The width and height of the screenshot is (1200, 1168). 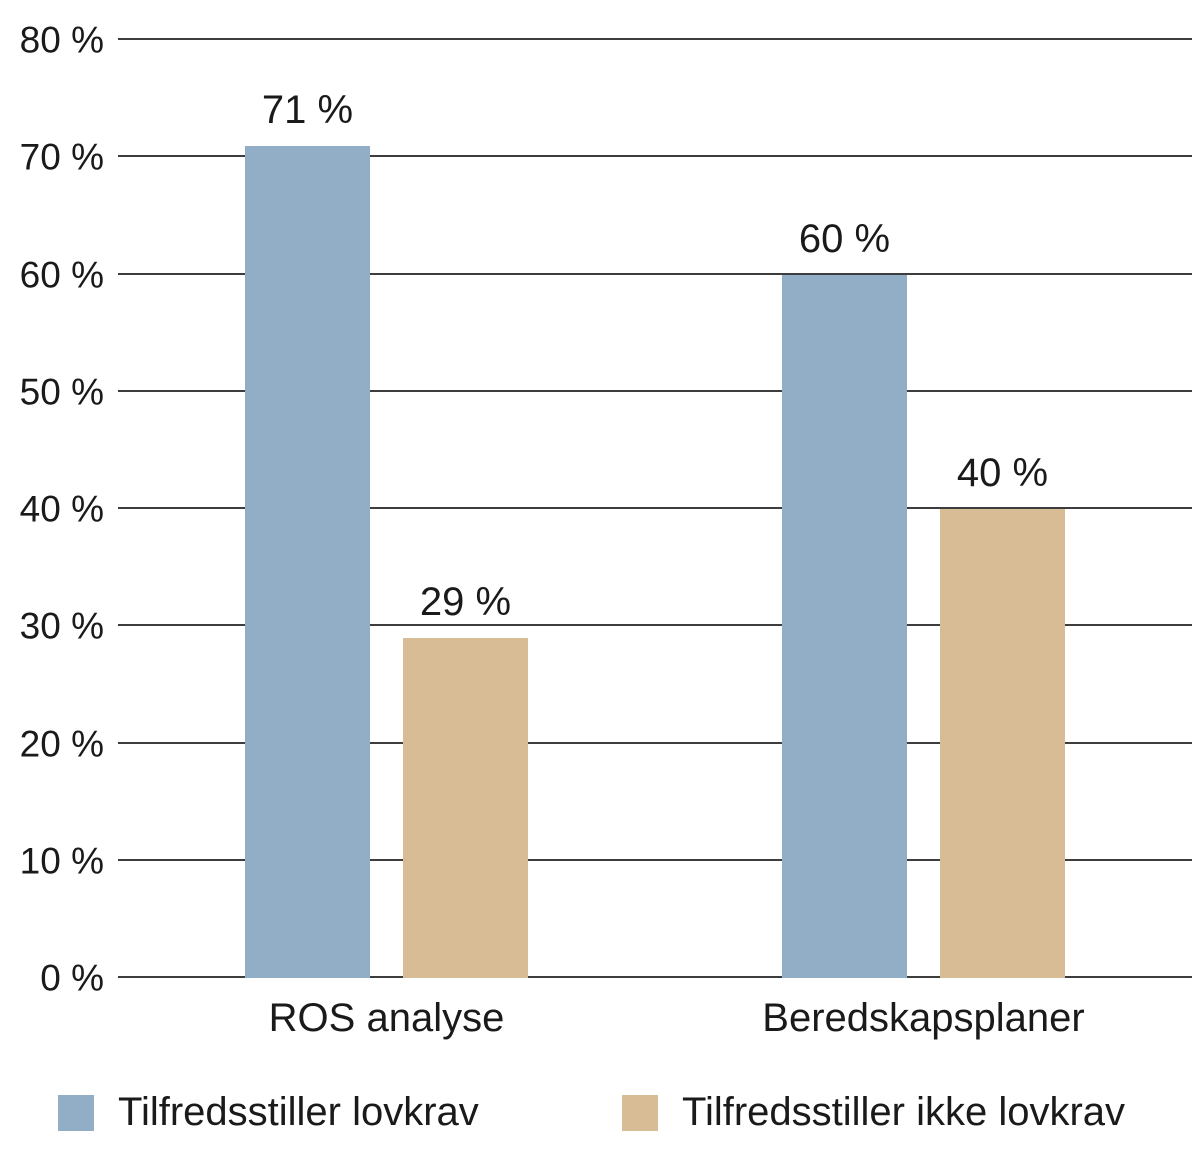 I want to click on bar-value-label: 29 %, so click(x=465, y=601).